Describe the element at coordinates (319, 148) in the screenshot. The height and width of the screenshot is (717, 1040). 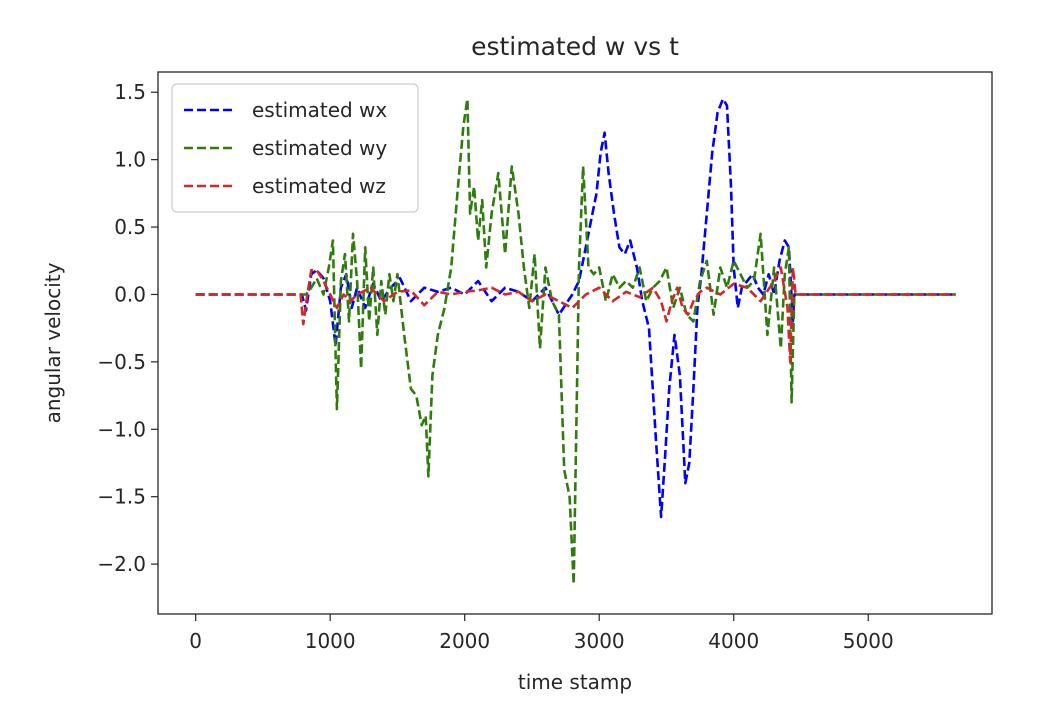
I see `legend-label-2: estimated wy` at that location.